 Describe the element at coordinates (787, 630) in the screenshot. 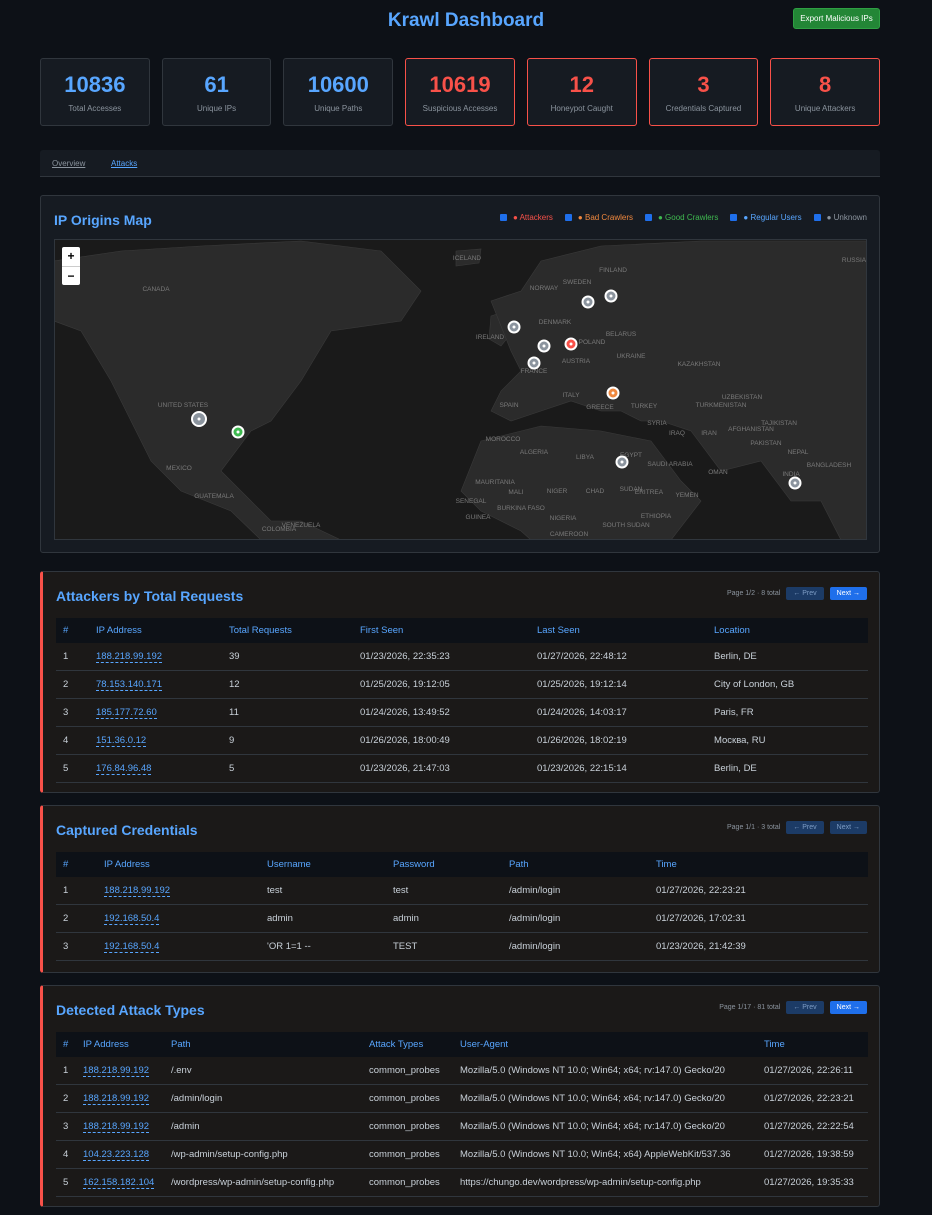

I see `column-header: Location` at that location.